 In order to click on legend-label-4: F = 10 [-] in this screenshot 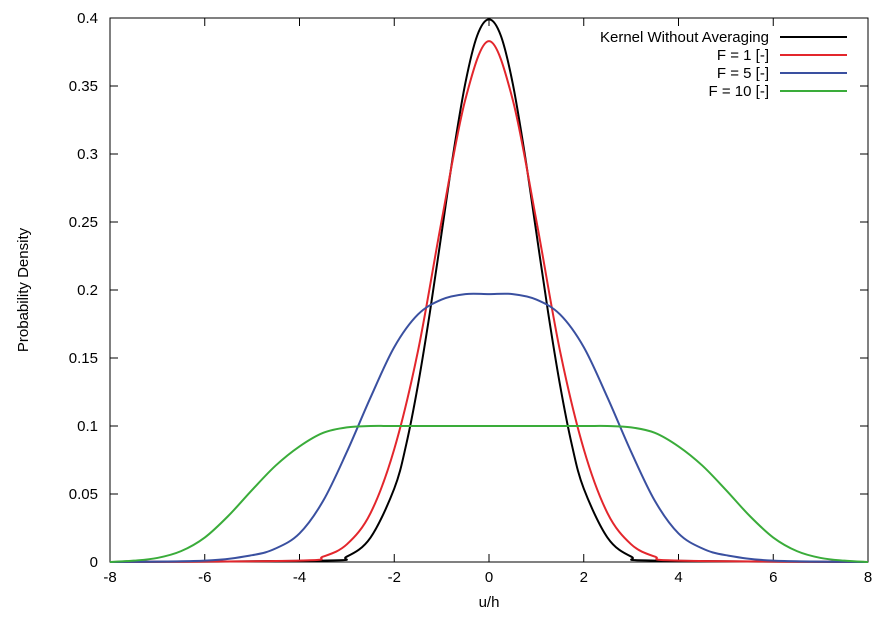, I will do `click(739, 91)`.